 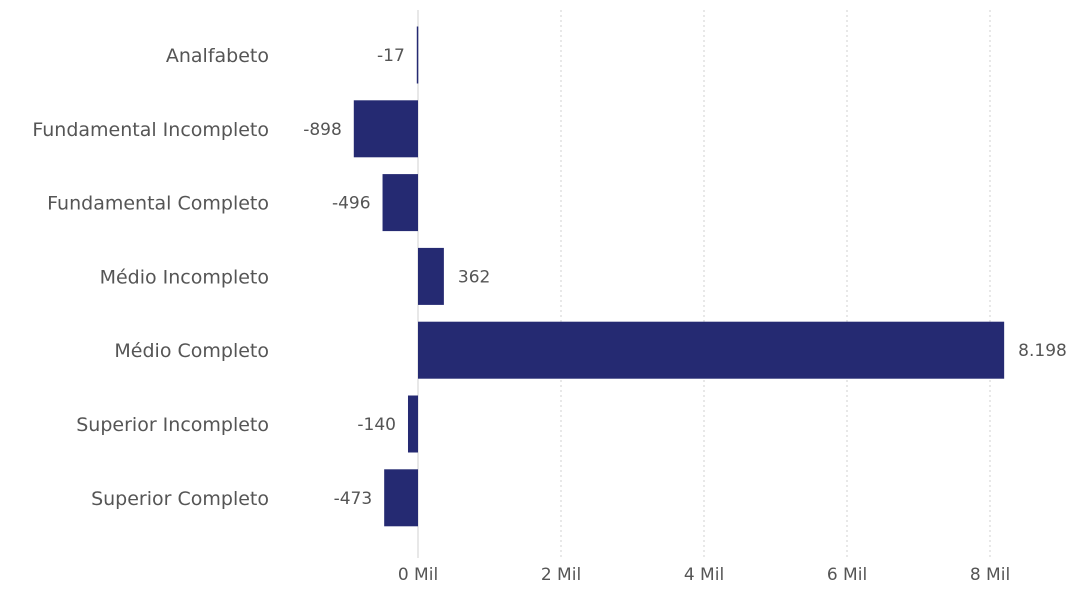 I want to click on category-label: Superior Incompleto, so click(x=172, y=425).